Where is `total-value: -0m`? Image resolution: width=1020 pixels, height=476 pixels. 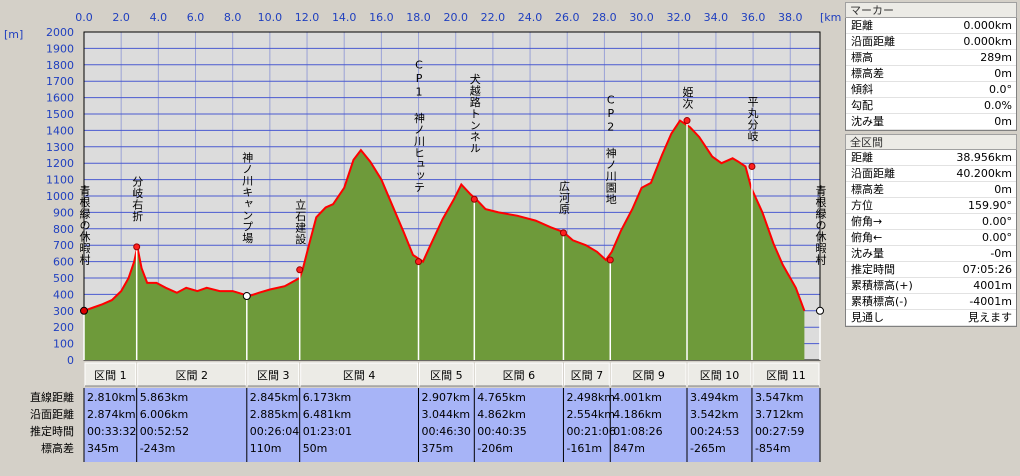 total-value: -0m is located at coordinates (1001, 253).